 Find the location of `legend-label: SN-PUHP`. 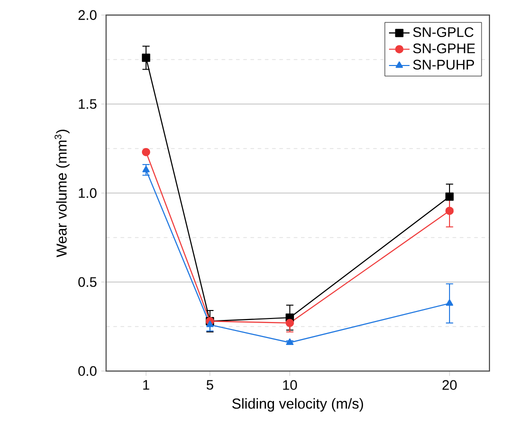

legend-label: SN-PUHP is located at coordinates (443, 65).